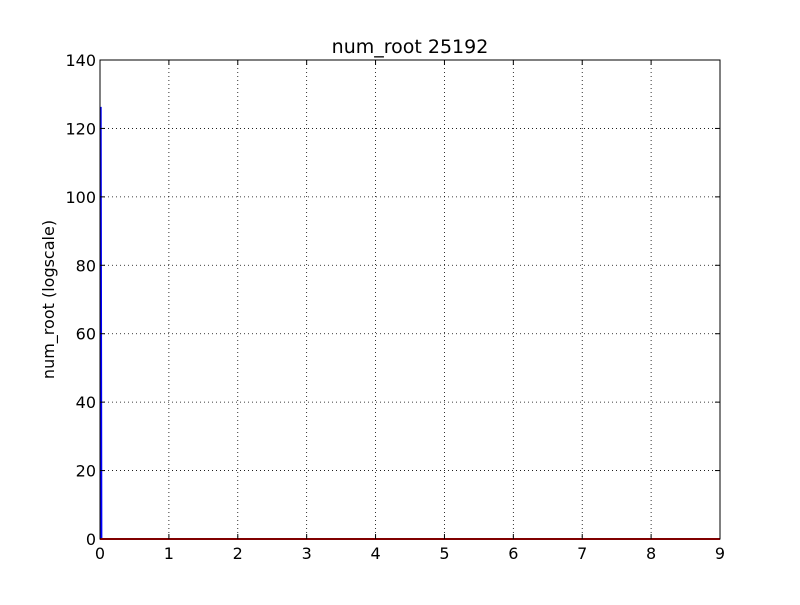 This screenshot has width=800, height=605. I want to click on y-axis-label: num_root (logscale), so click(49, 299).